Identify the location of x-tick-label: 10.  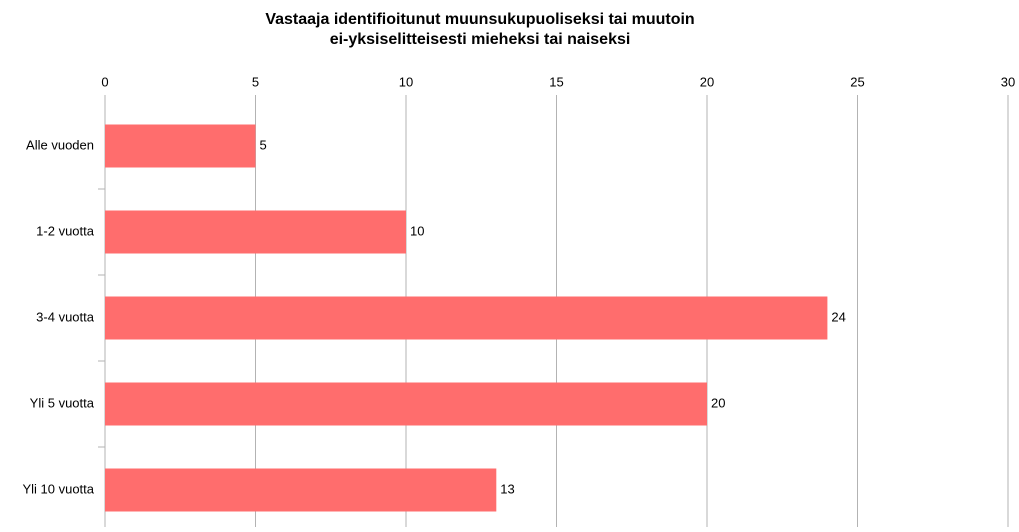
(406, 81).